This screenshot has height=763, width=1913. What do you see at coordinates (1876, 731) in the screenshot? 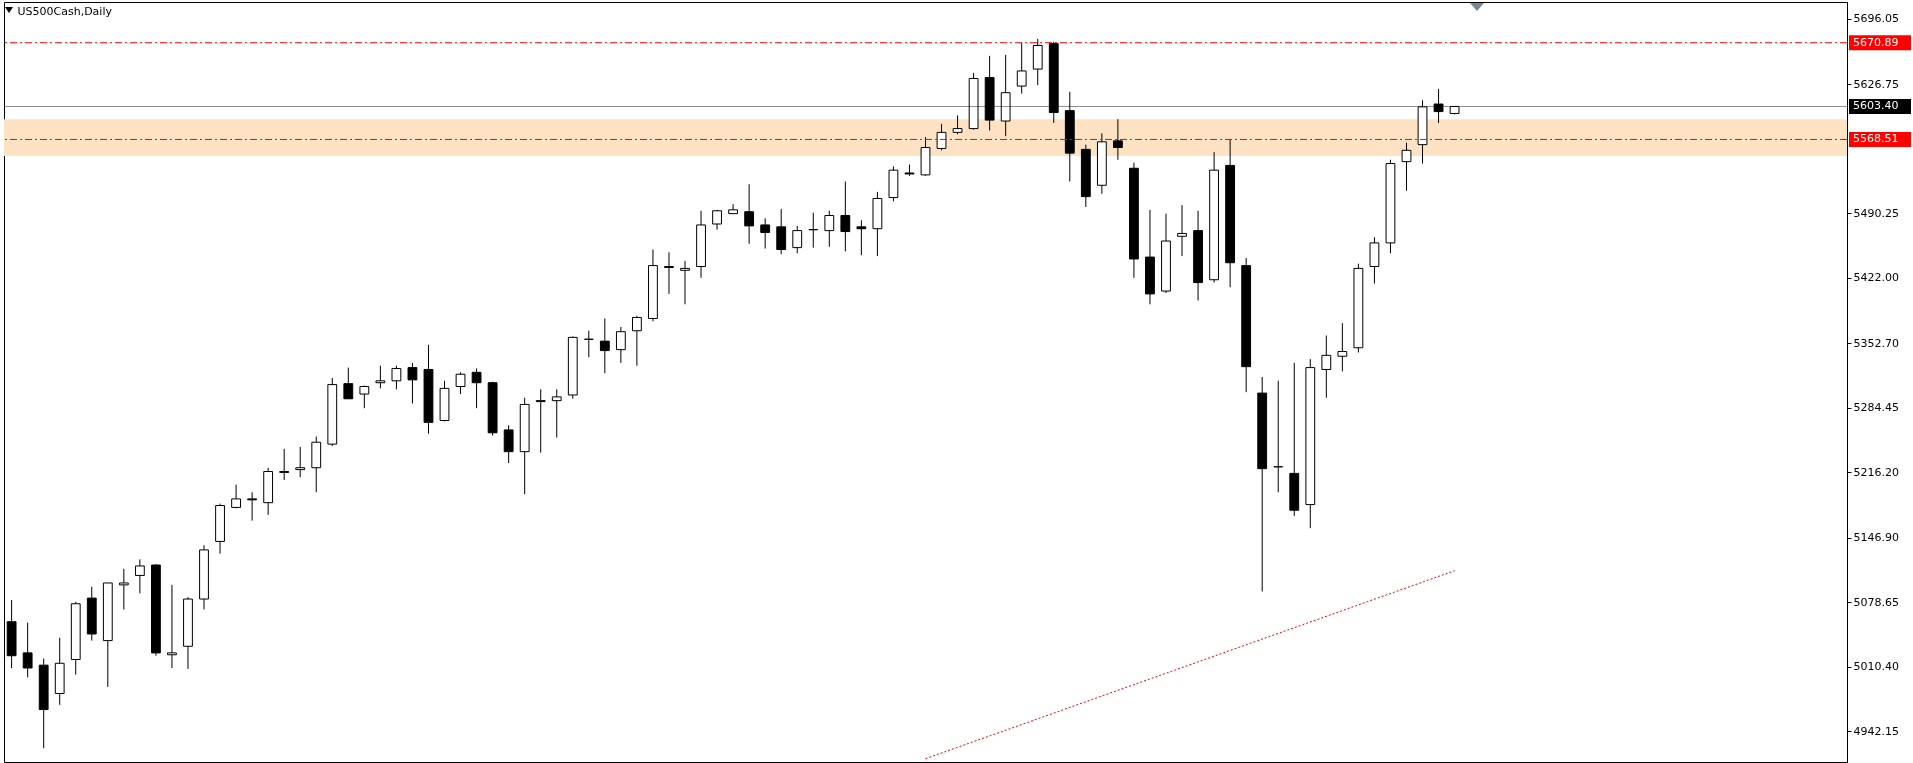
I see `y-tick-label: 4942.15` at bounding box center [1876, 731].